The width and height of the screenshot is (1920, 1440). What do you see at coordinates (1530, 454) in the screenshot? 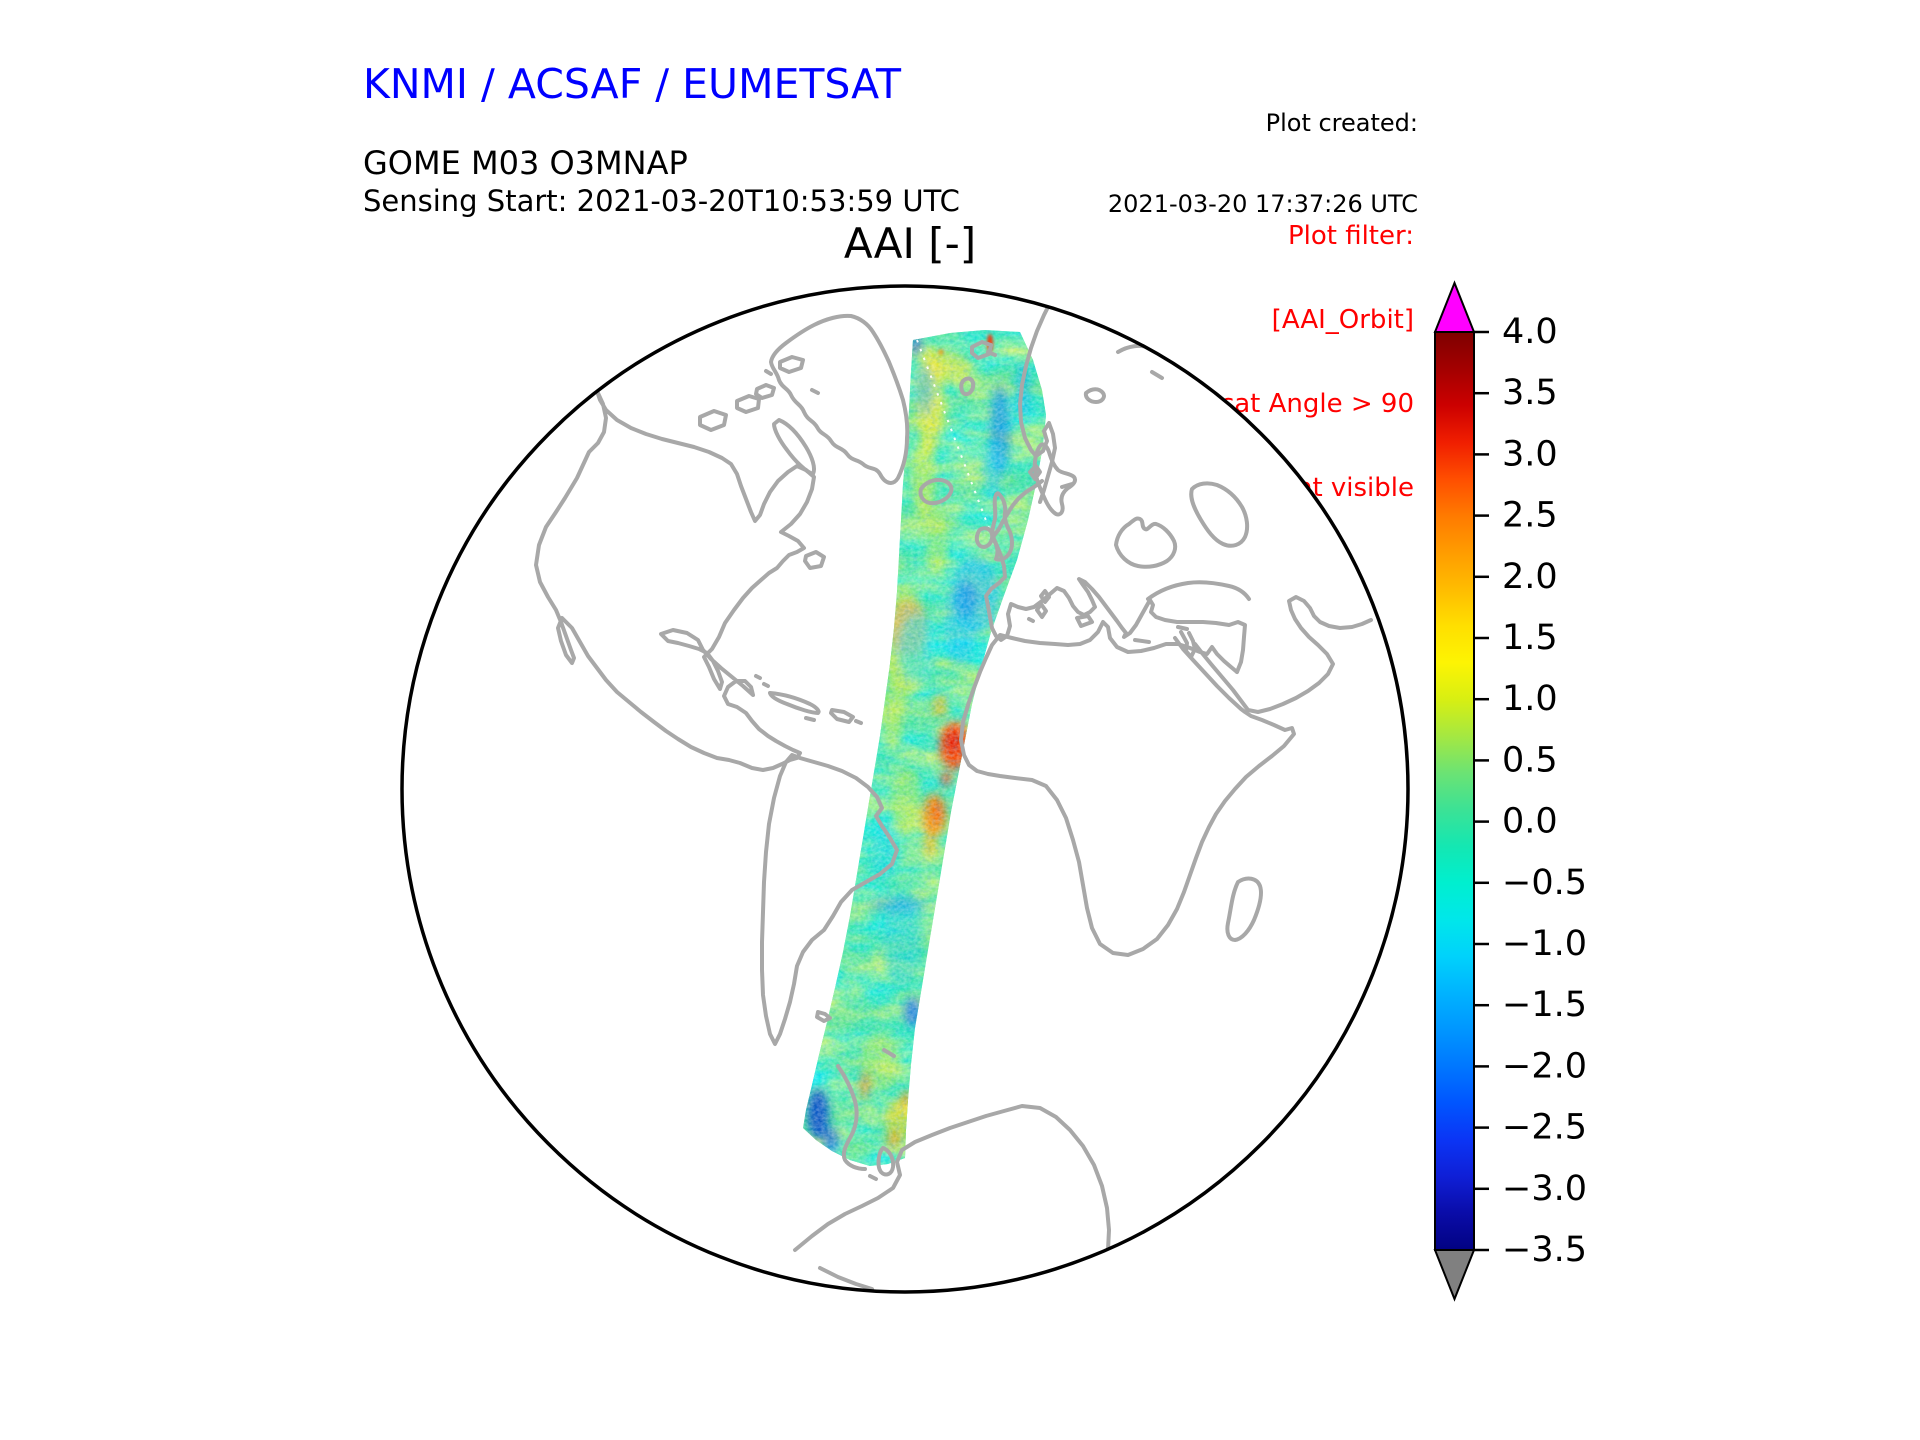
I see `colorbar-tick-label: 3.0` at bounding box center [1530, 454].